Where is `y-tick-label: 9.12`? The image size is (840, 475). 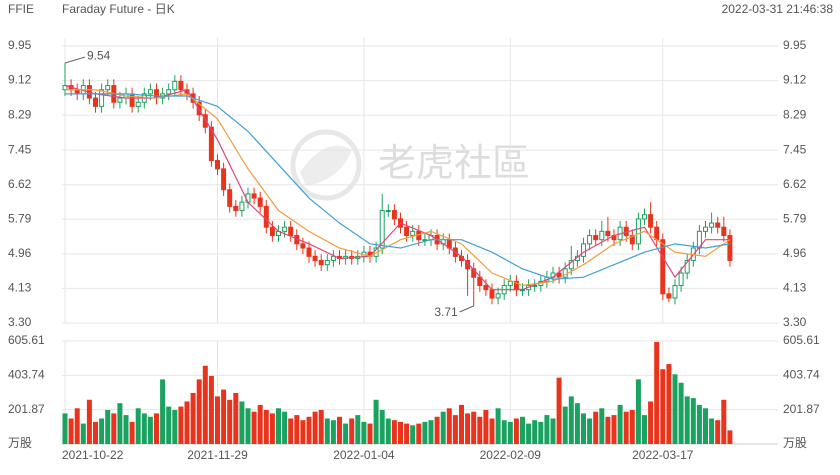
y-tick-label: 9.12 is located at coordinates (20, 80).